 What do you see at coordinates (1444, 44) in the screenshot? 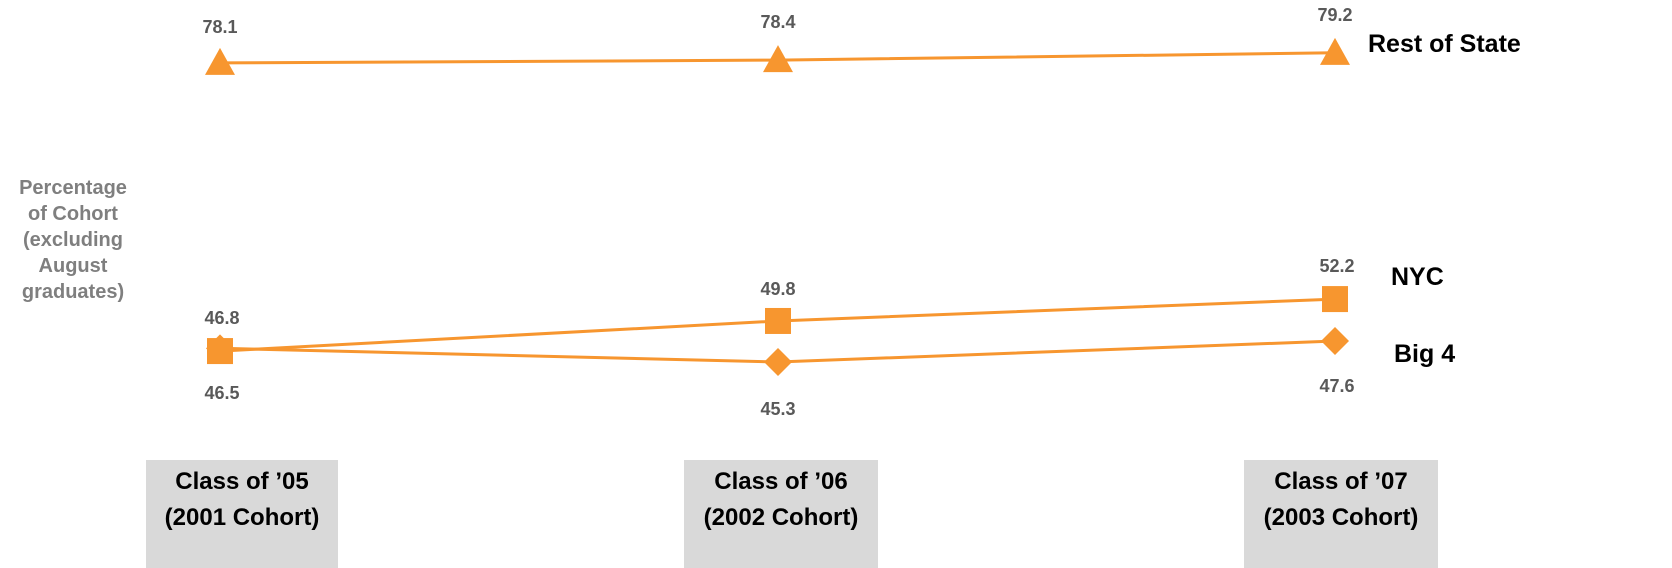
I see `series-label: Rest of State` at bounding box center [1444, 44].